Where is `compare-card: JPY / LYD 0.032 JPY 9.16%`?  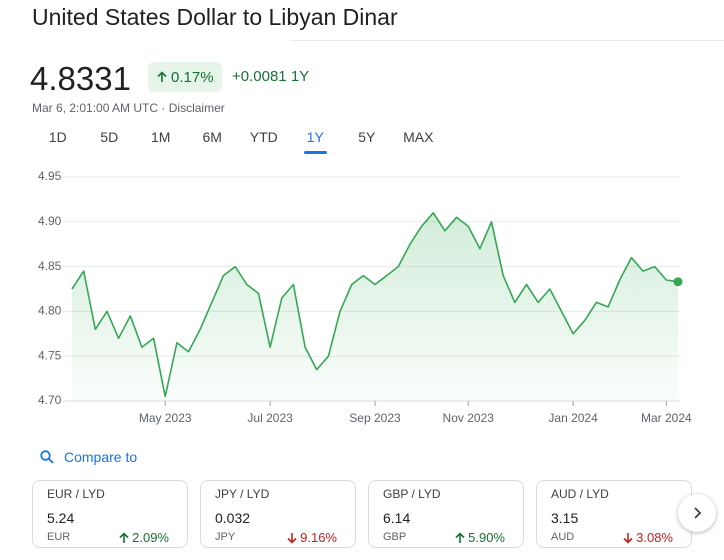 compare-card: JPY / LYD 0.032 JPY 9.16% is located at coordinates (278, 514).